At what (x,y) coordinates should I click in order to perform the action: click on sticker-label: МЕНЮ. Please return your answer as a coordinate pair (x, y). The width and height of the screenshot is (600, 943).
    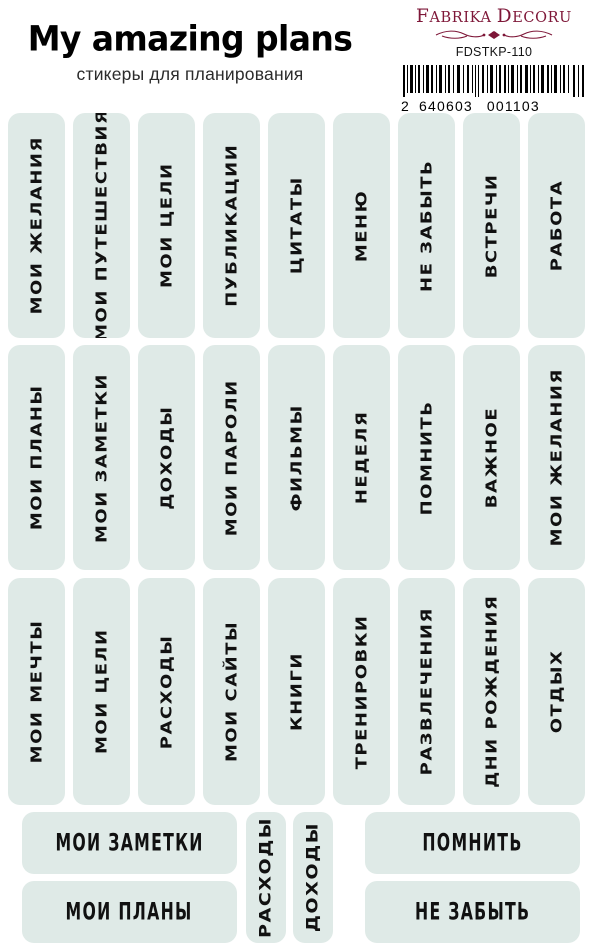
    Looking at the image, I should click on (361, 225).